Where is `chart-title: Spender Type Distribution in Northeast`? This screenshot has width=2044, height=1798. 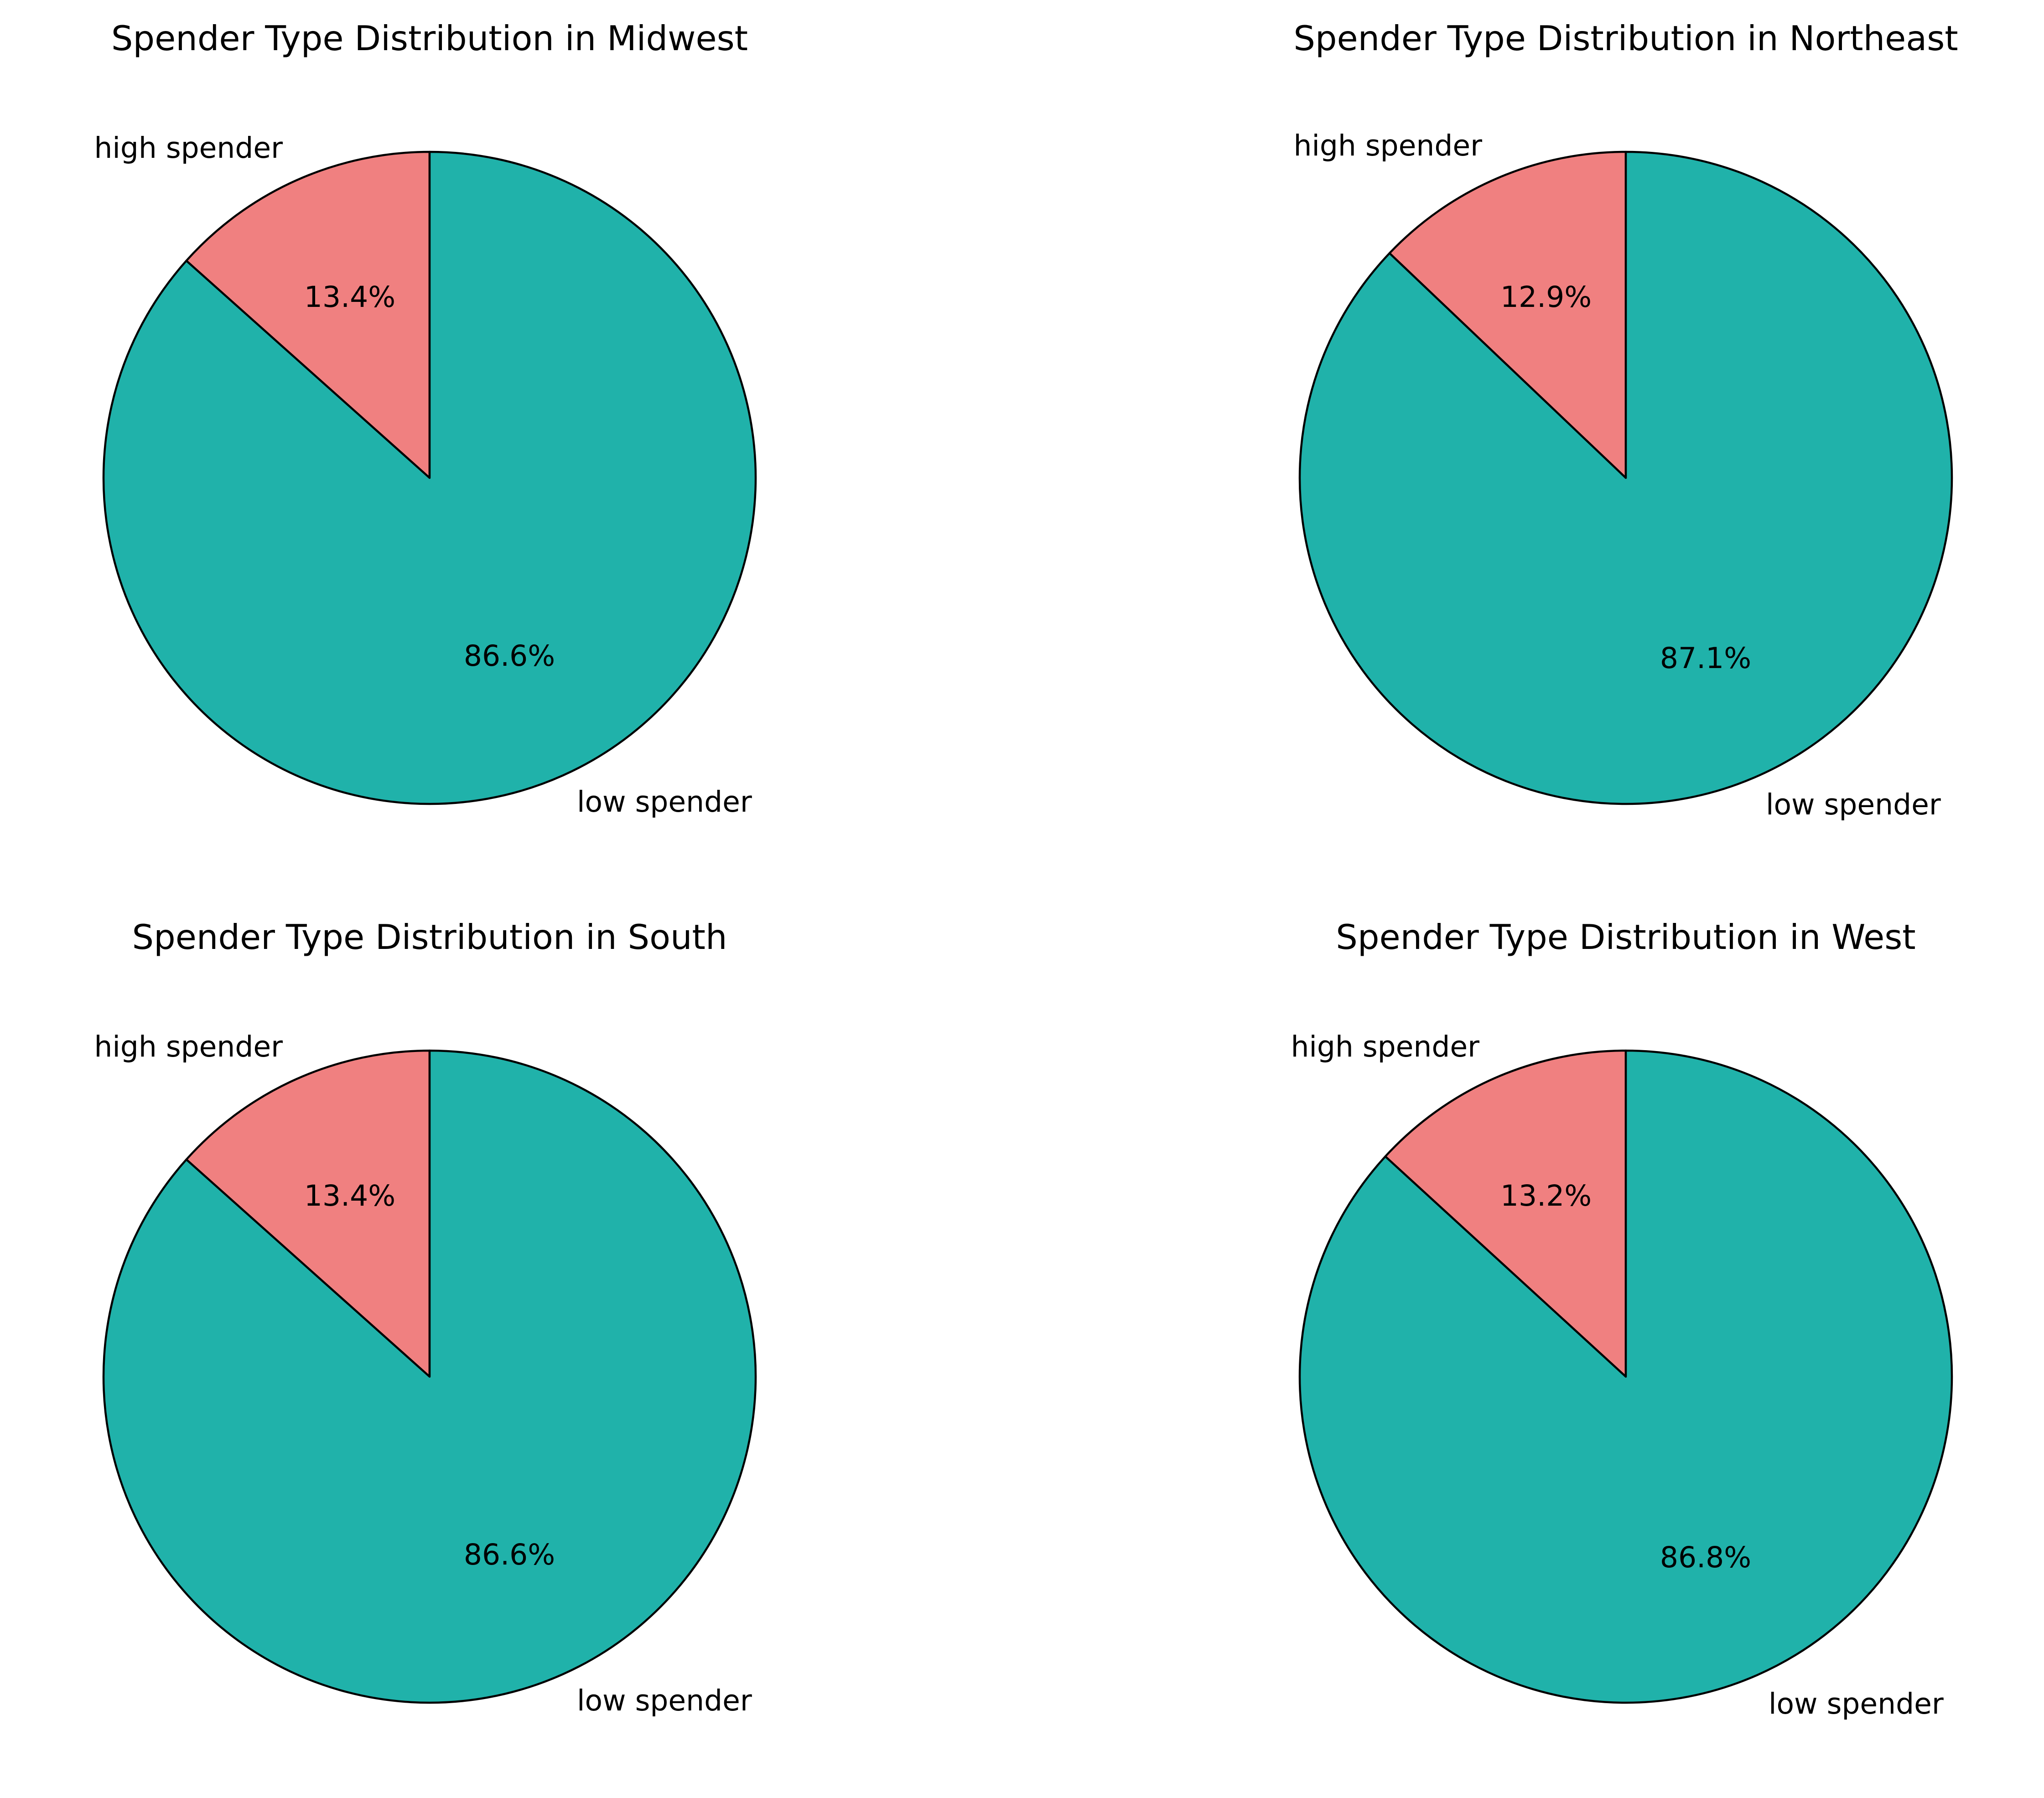 chart-title: Spender Type Distribution in Northeast is located at coordinates (1625, 38).